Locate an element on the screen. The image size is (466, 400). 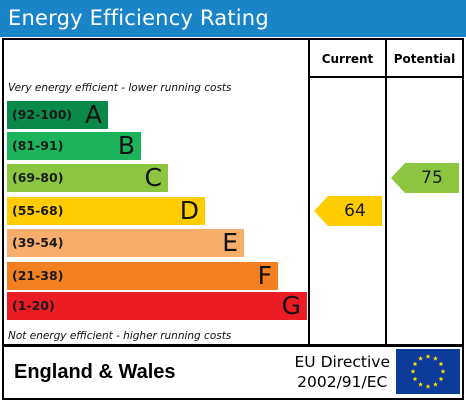
eu-directive: EU Directive 2002/91/EC is located at coordinates (343, 372).